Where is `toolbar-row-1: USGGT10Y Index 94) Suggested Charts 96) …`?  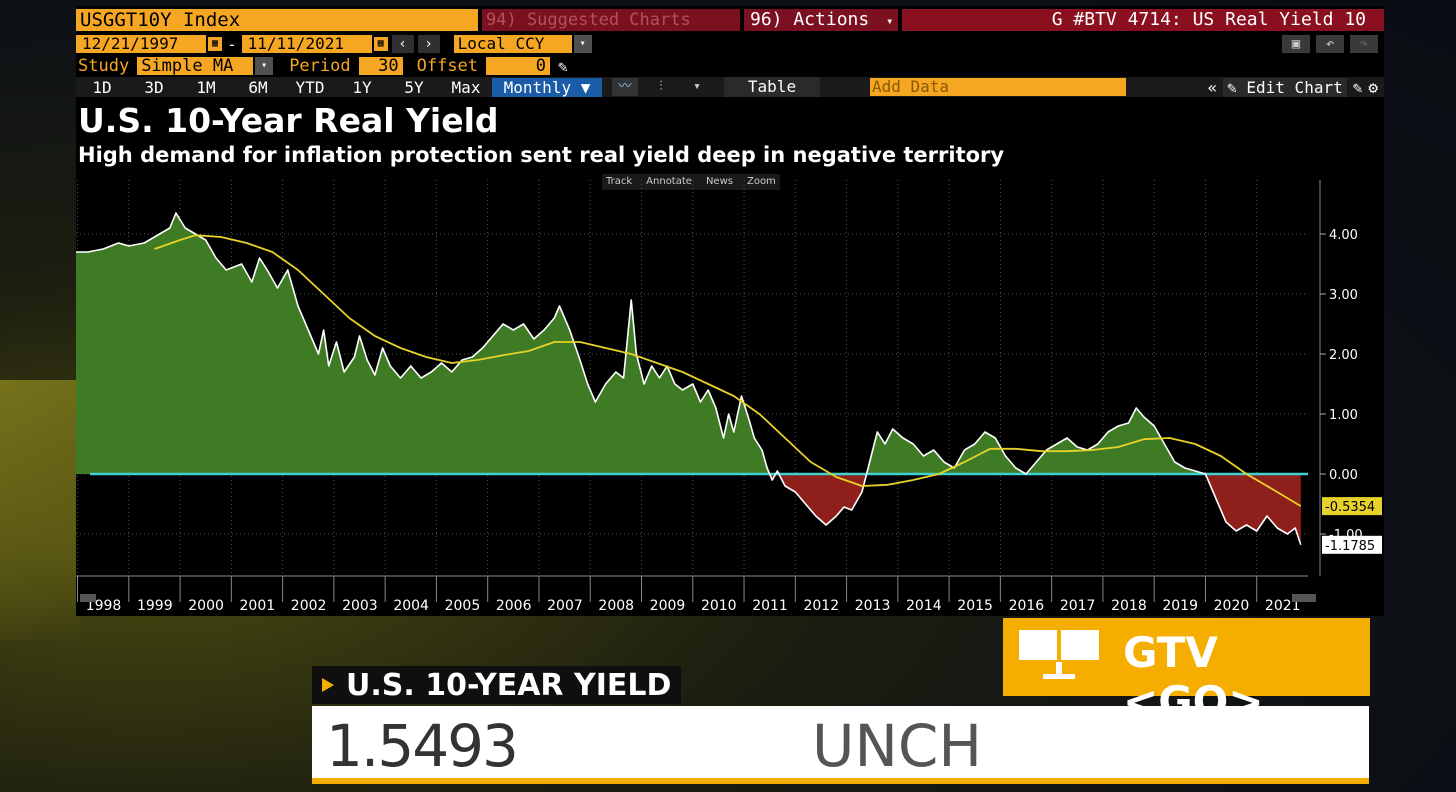
toolbar-row-1: USGGT10Y Index 94) Suggested Charts 96) … is located at coordinates (730, 20).